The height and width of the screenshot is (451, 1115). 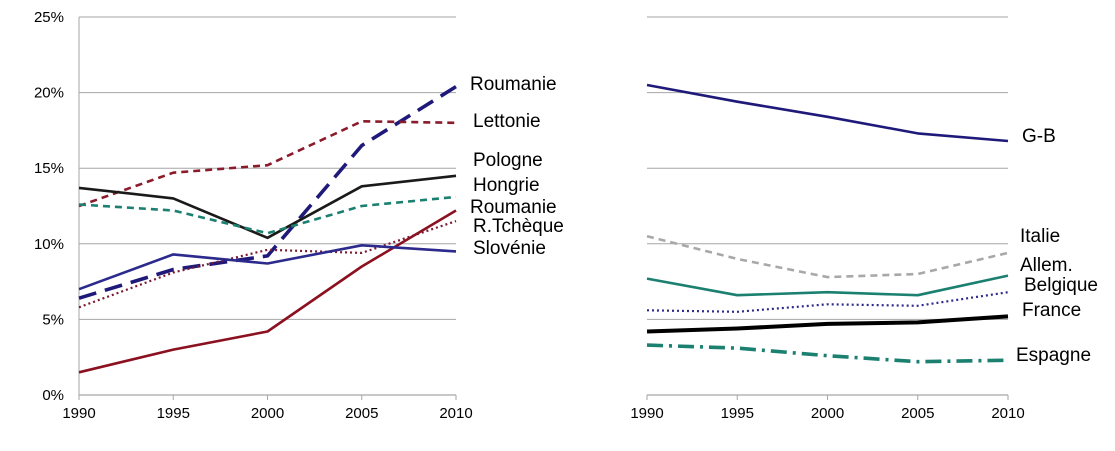 I want to click on series-label-italie: Italie, so click(x=1040, y=236).